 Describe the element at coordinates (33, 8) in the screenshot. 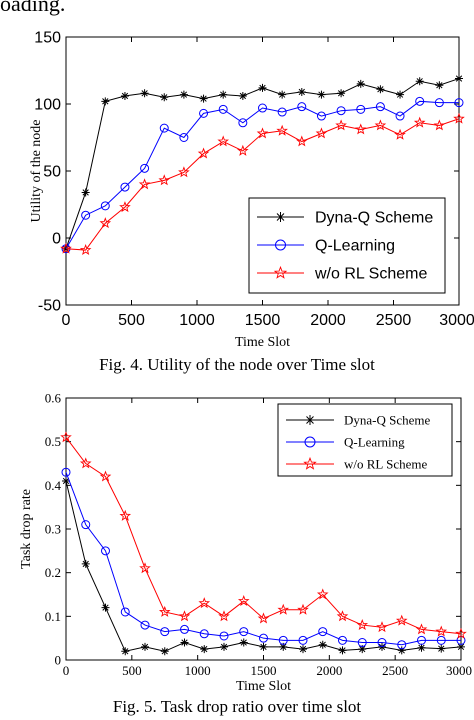

I see `preceding-text-fragment: oading.` at that location.